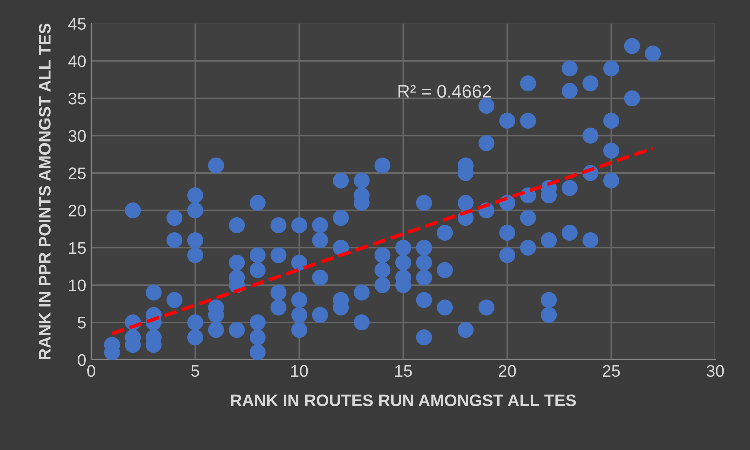 The image size is (750, 450). I want to click on y-tick-label: 15, so click(77, 248).